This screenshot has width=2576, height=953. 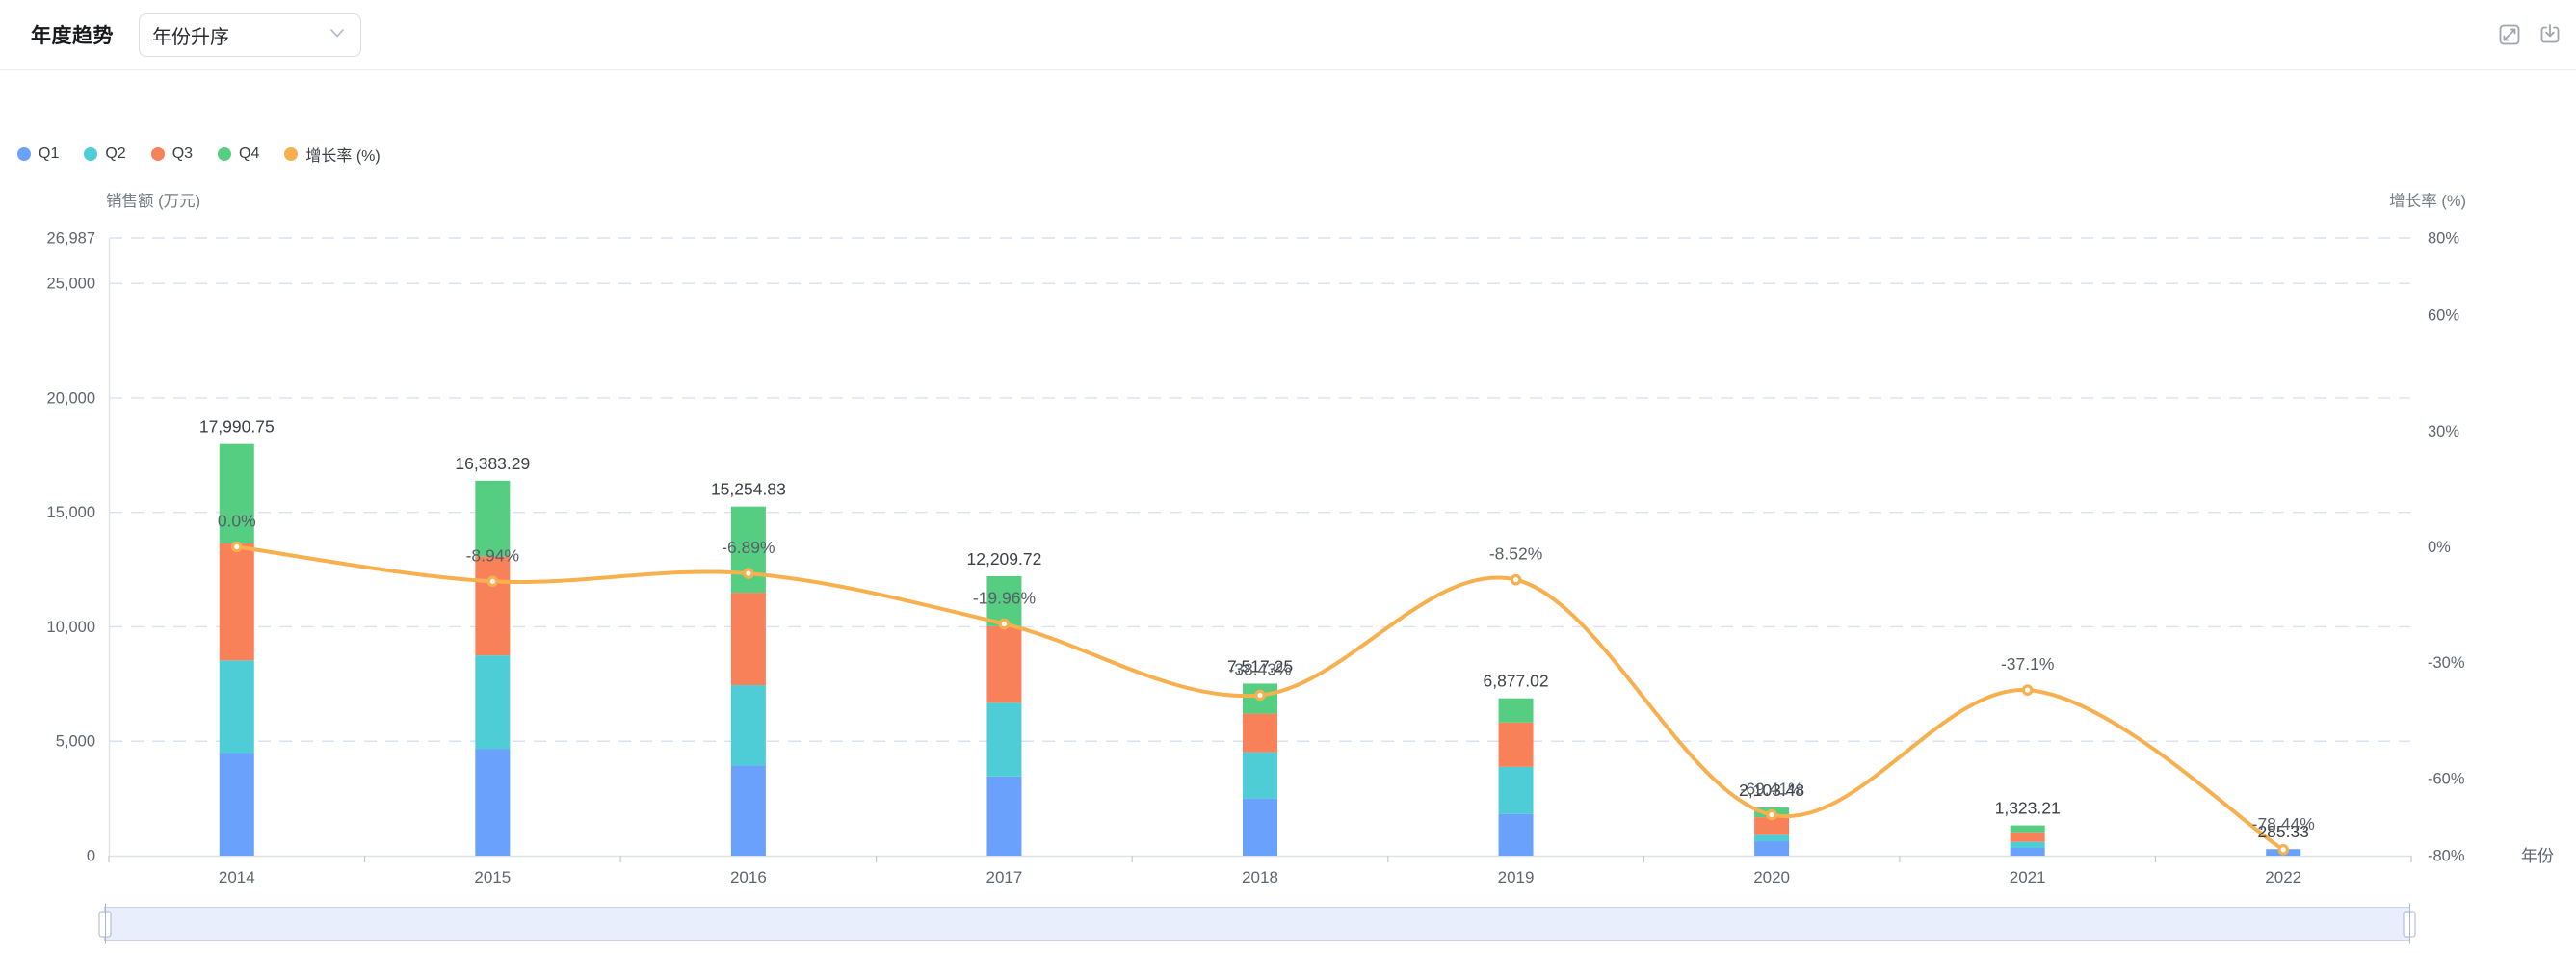 What do you see at coordinates (2444, 239) in the screenshot?
I see `y-right-tick-label: 80%` at bounding box center [2444, 239].